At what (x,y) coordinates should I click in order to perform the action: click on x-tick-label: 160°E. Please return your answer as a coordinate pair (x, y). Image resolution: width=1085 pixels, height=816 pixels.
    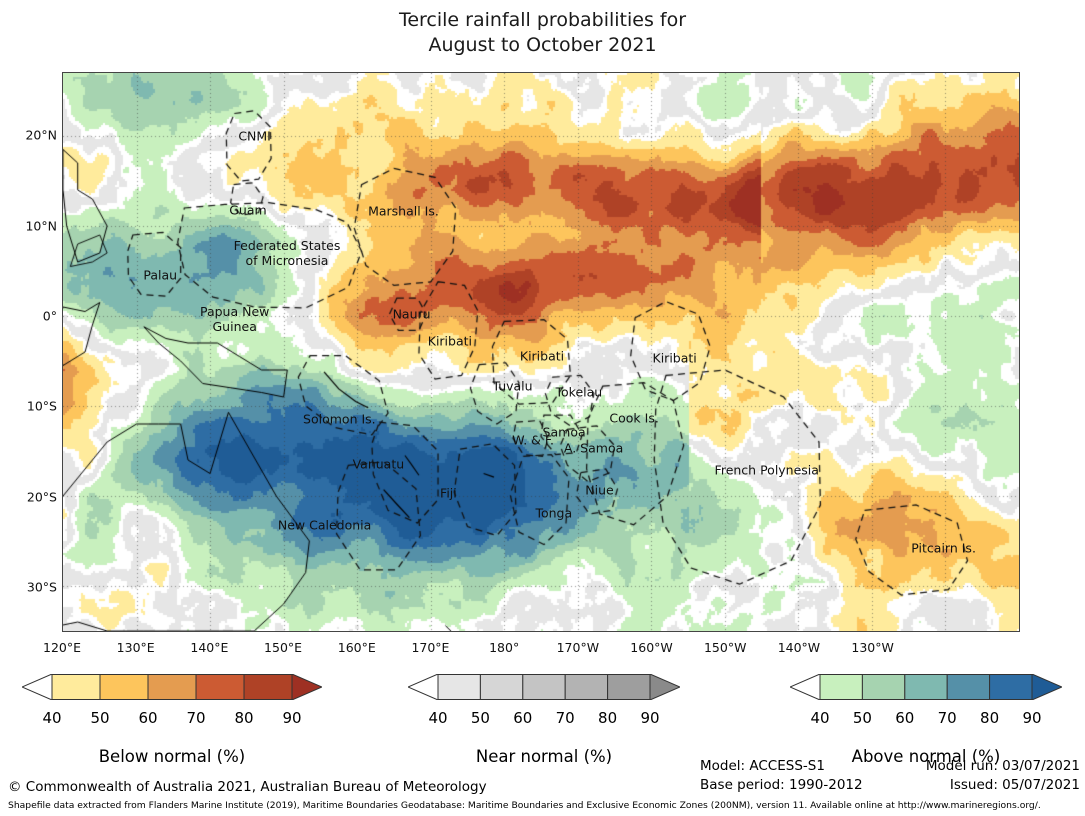
    Looking at the image, I should click on (356, 647).